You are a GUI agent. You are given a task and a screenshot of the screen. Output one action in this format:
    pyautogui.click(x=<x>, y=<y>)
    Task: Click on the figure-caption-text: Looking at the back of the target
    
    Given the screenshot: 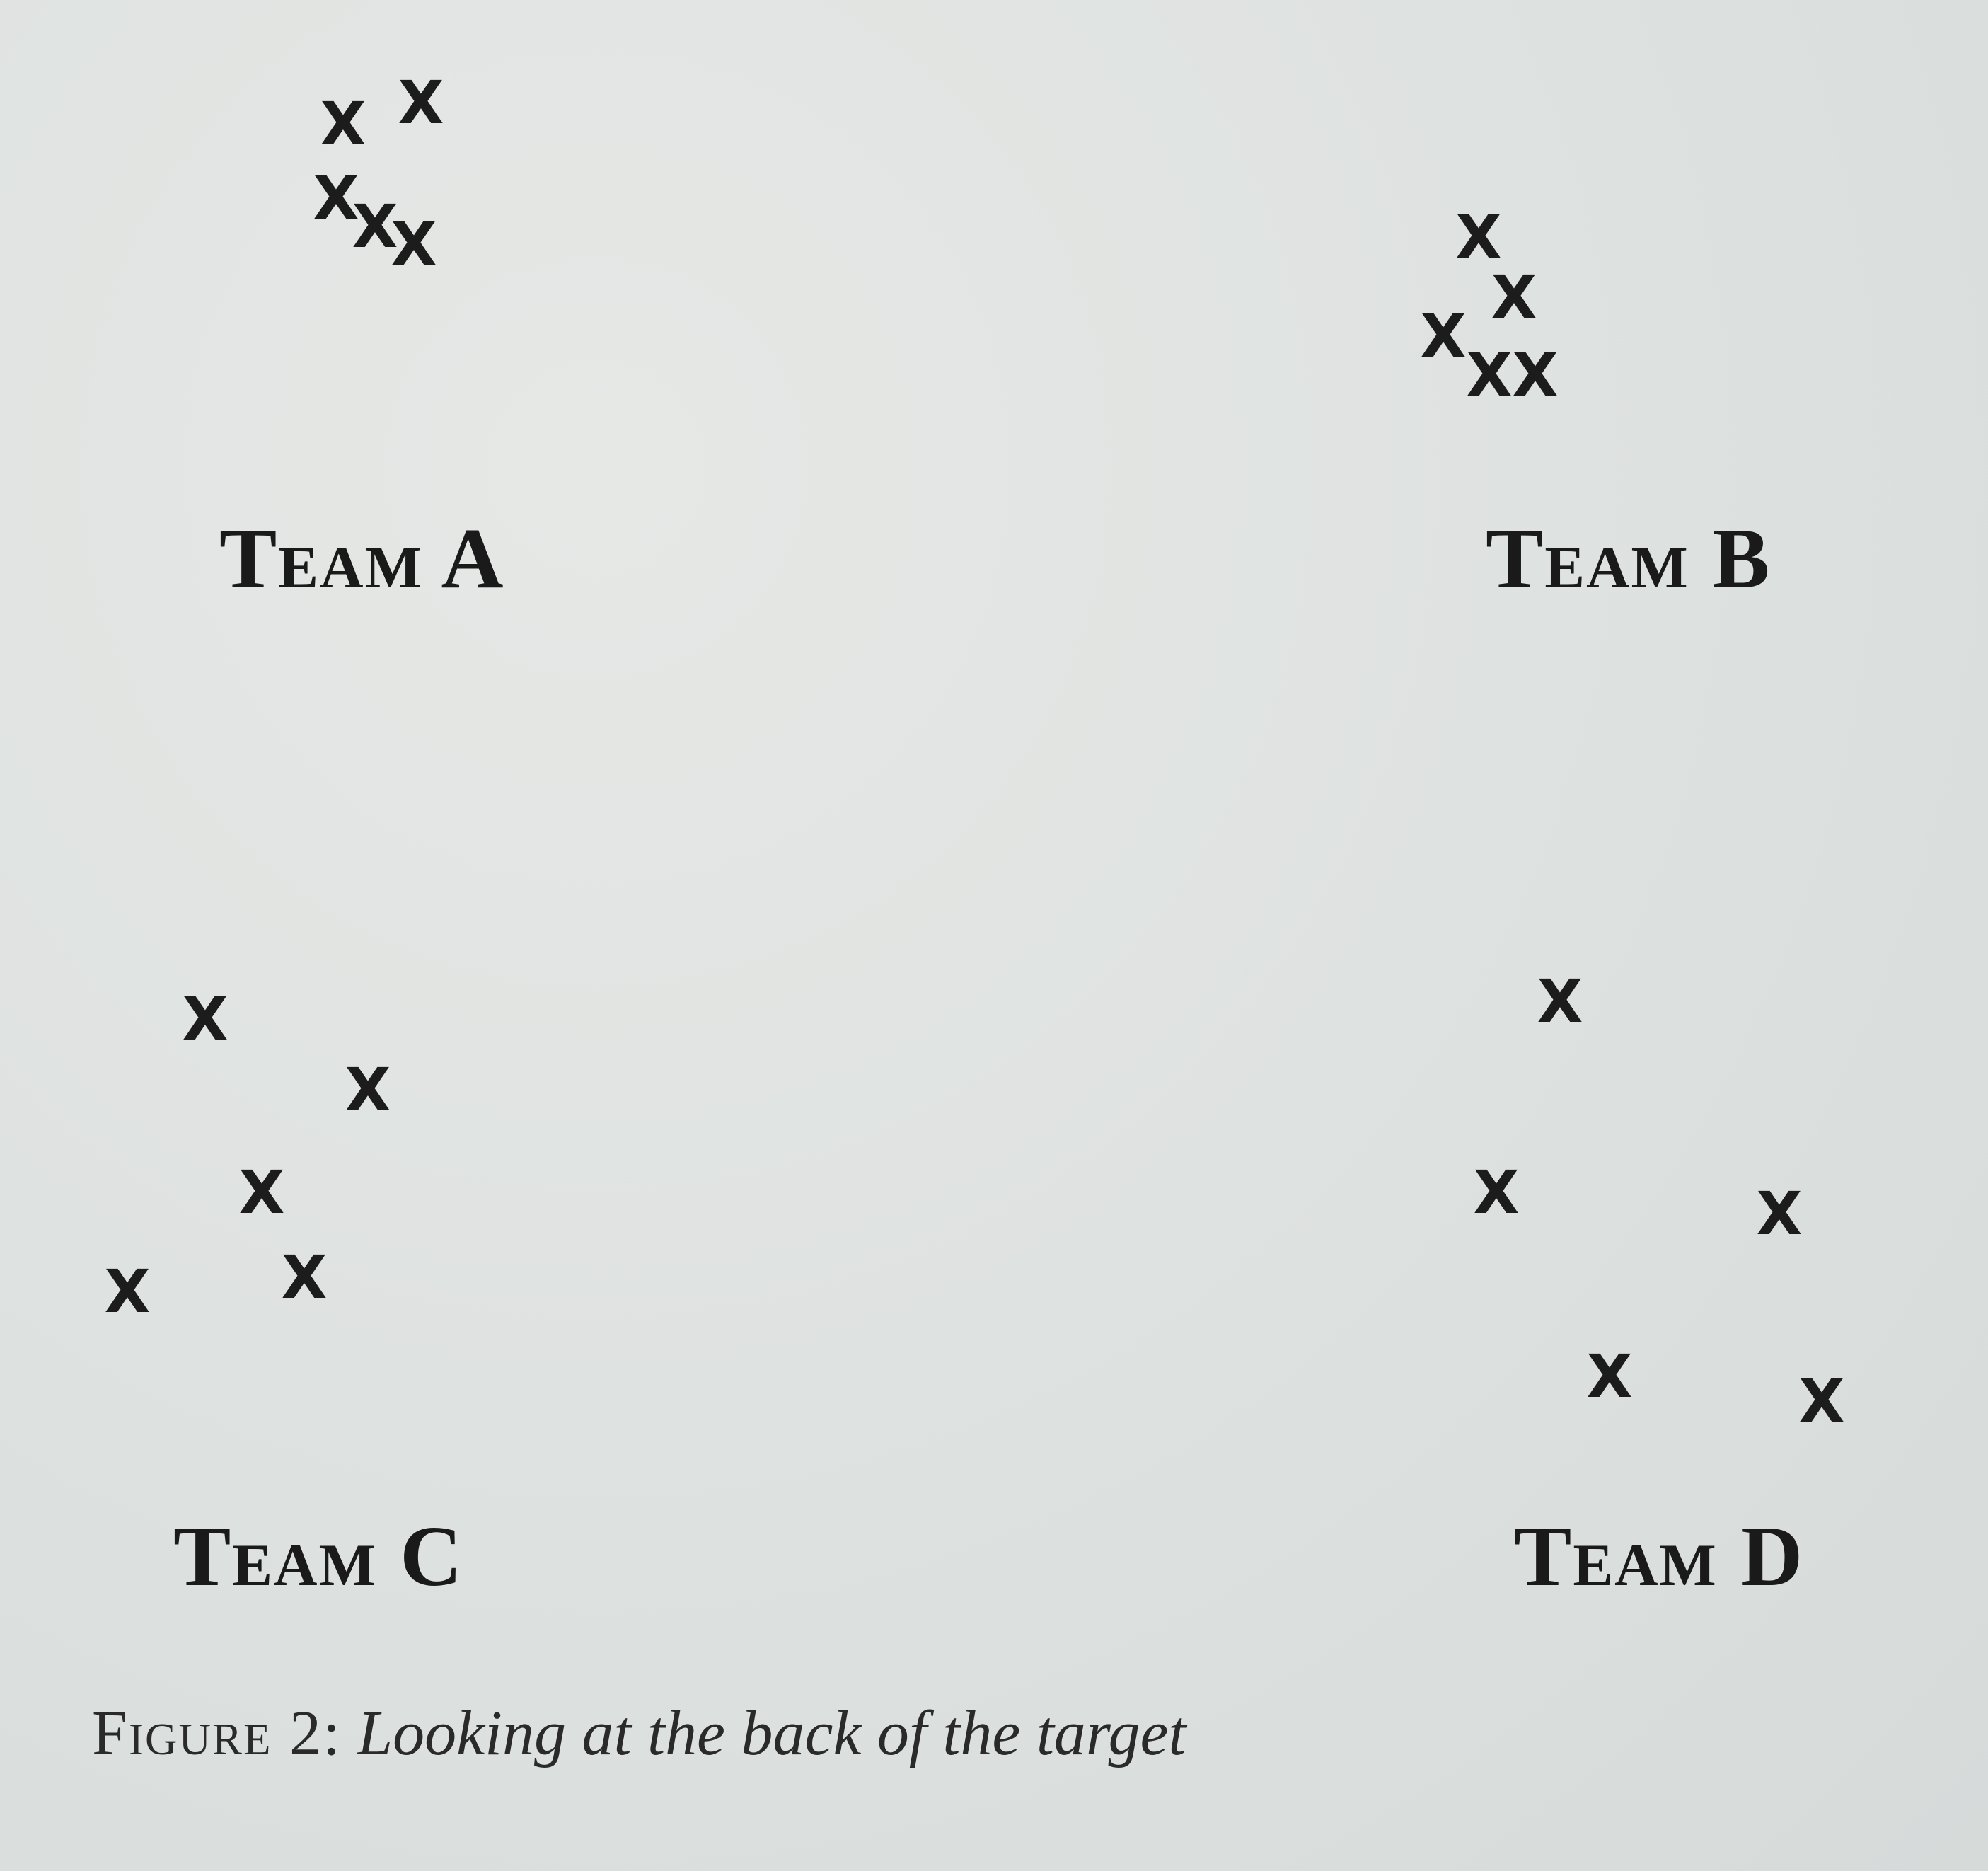 What is the action you would take?
    pyautogui.click(x=771, y=1733)
    